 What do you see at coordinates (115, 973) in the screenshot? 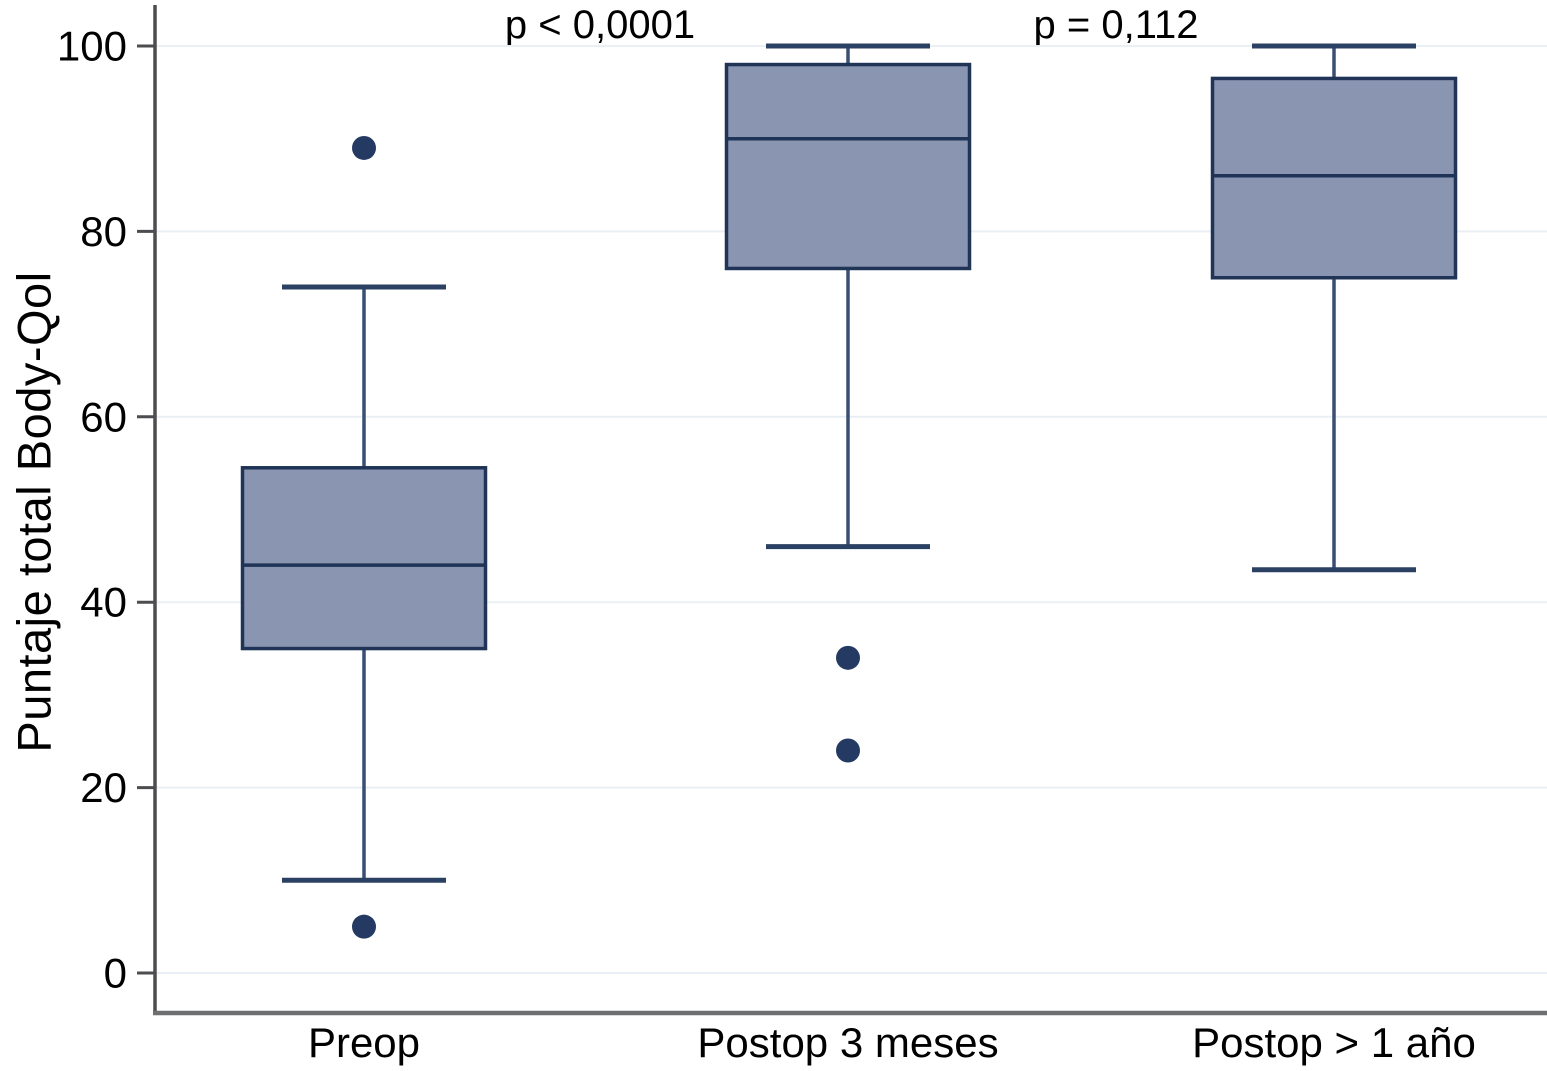
I see `y-tick-label: 0` at bounding box center [115, 973].